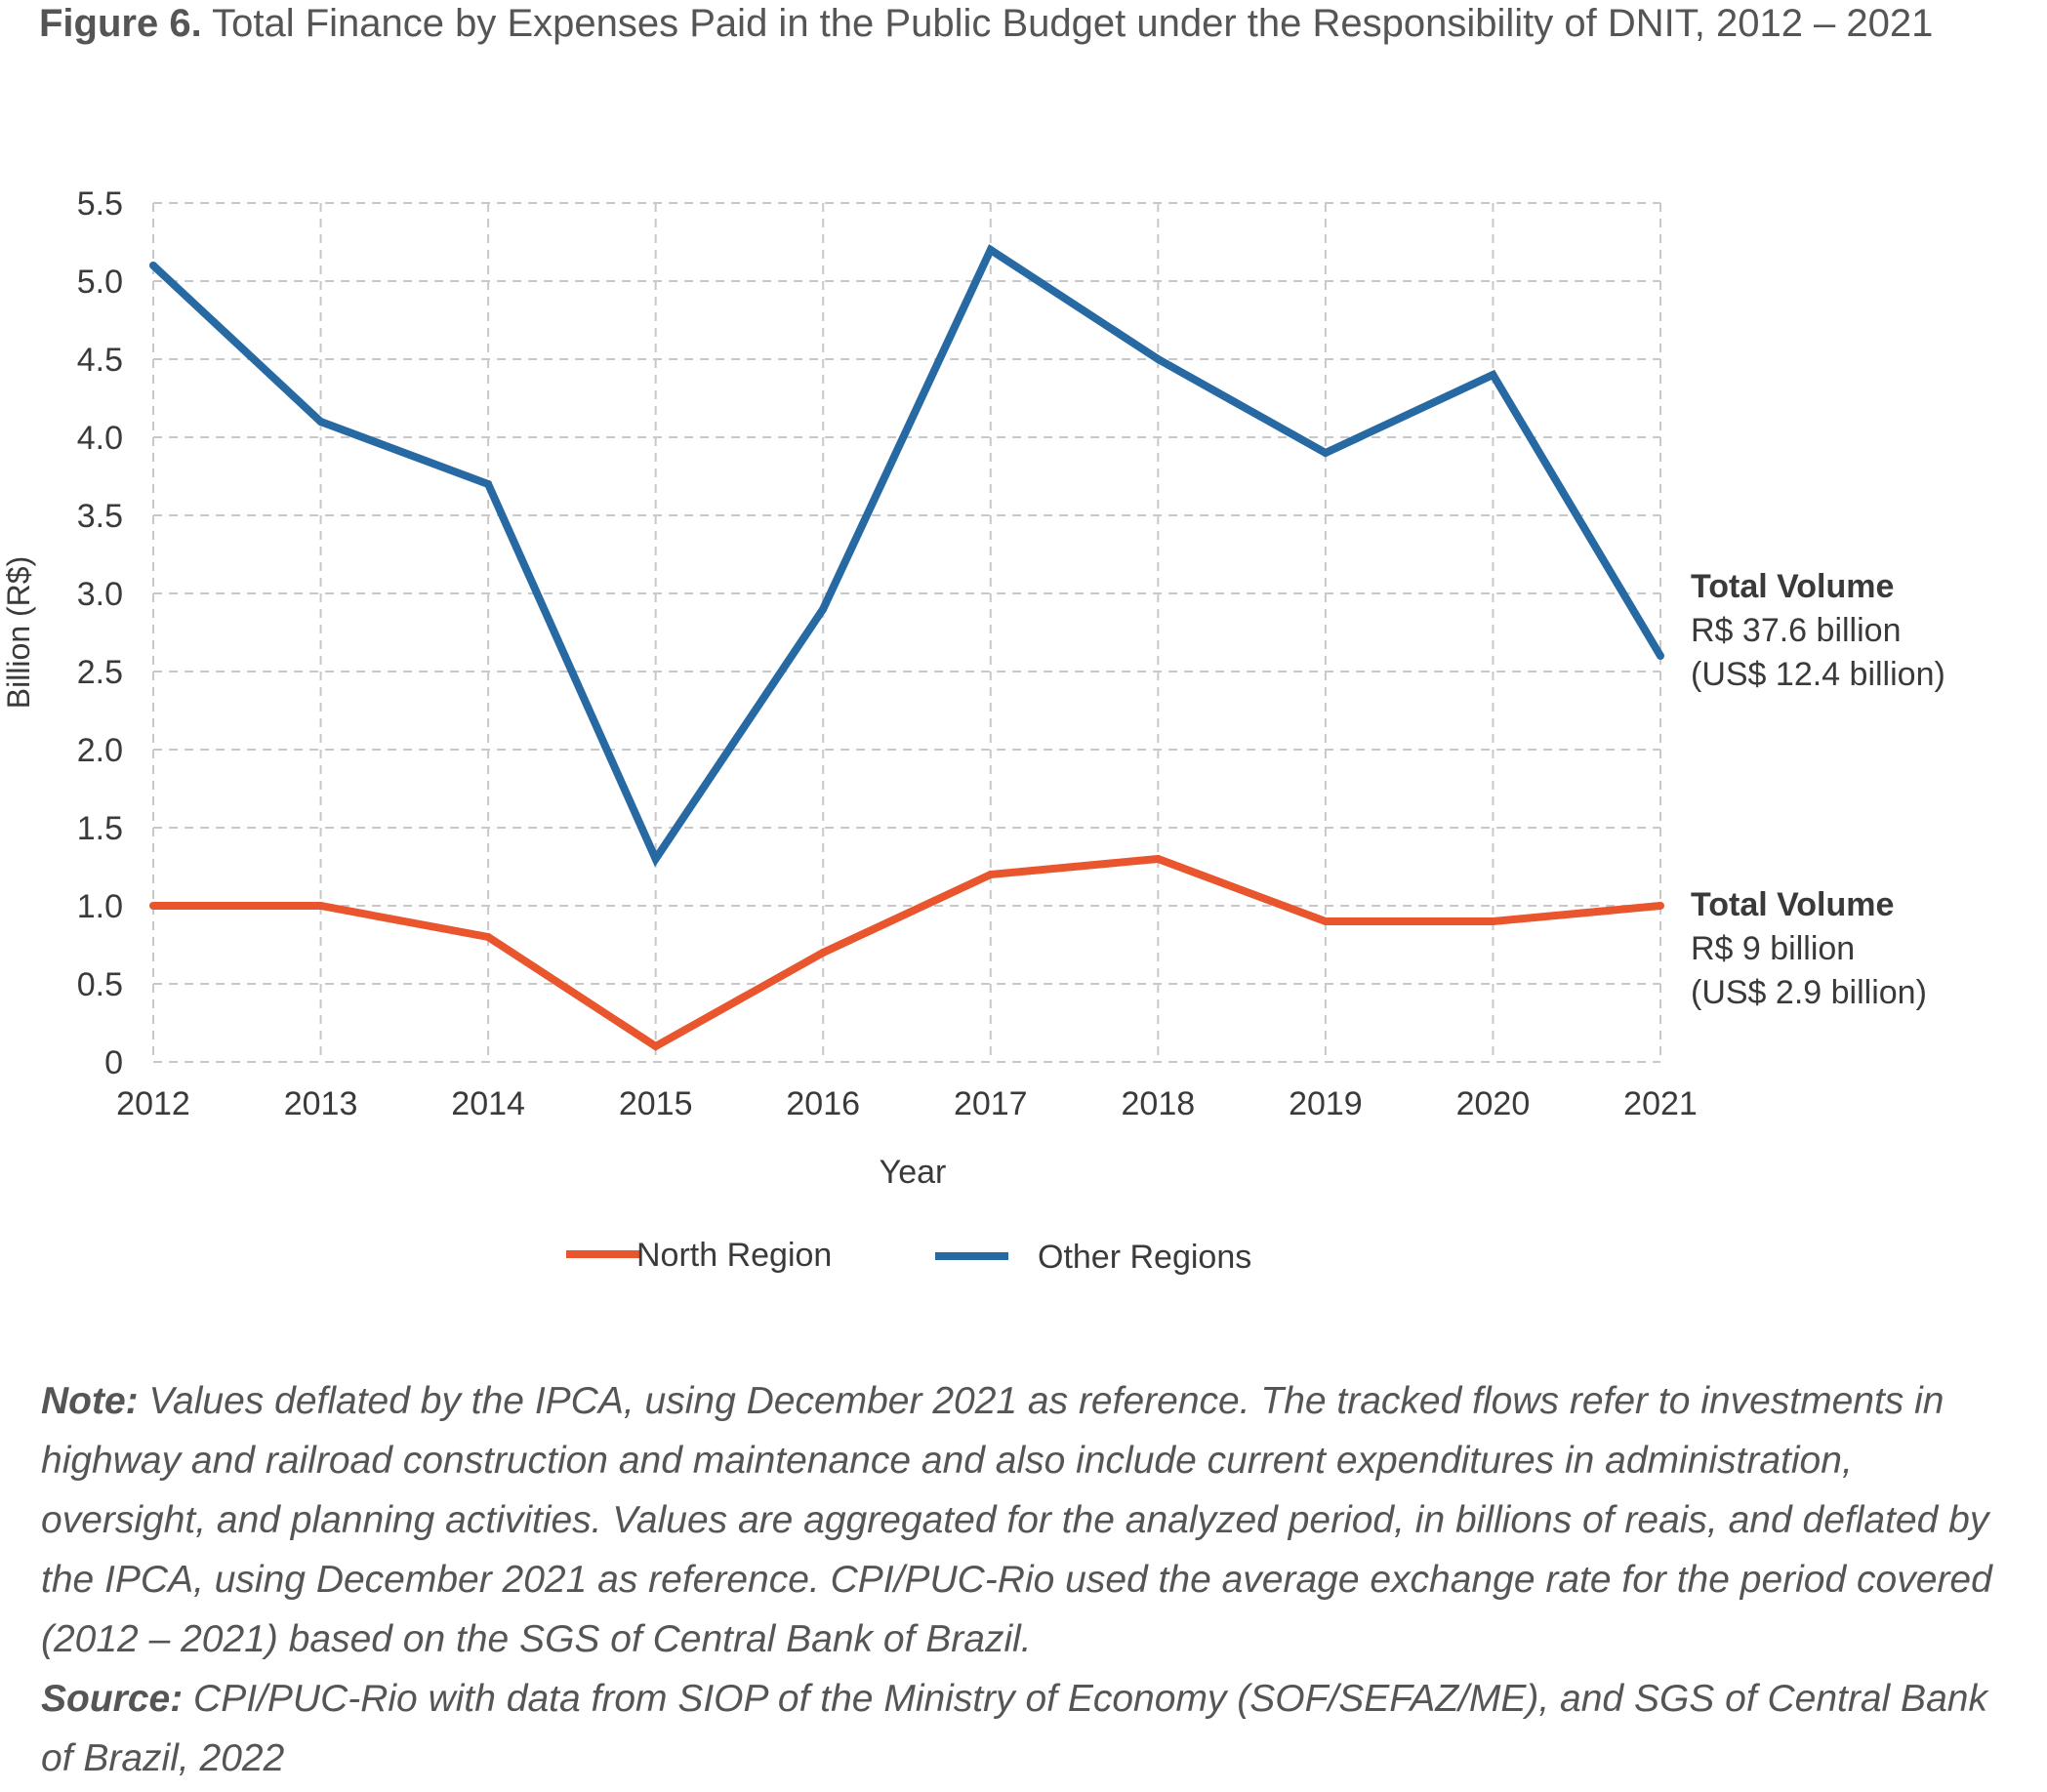 This screenshot has height=1792, width=2047. What do you see at coordinates (1818, 674) in the screenshot?
I see `annotation-value: (US$ 12.4 billion)` at bounding box center [1818, 674].